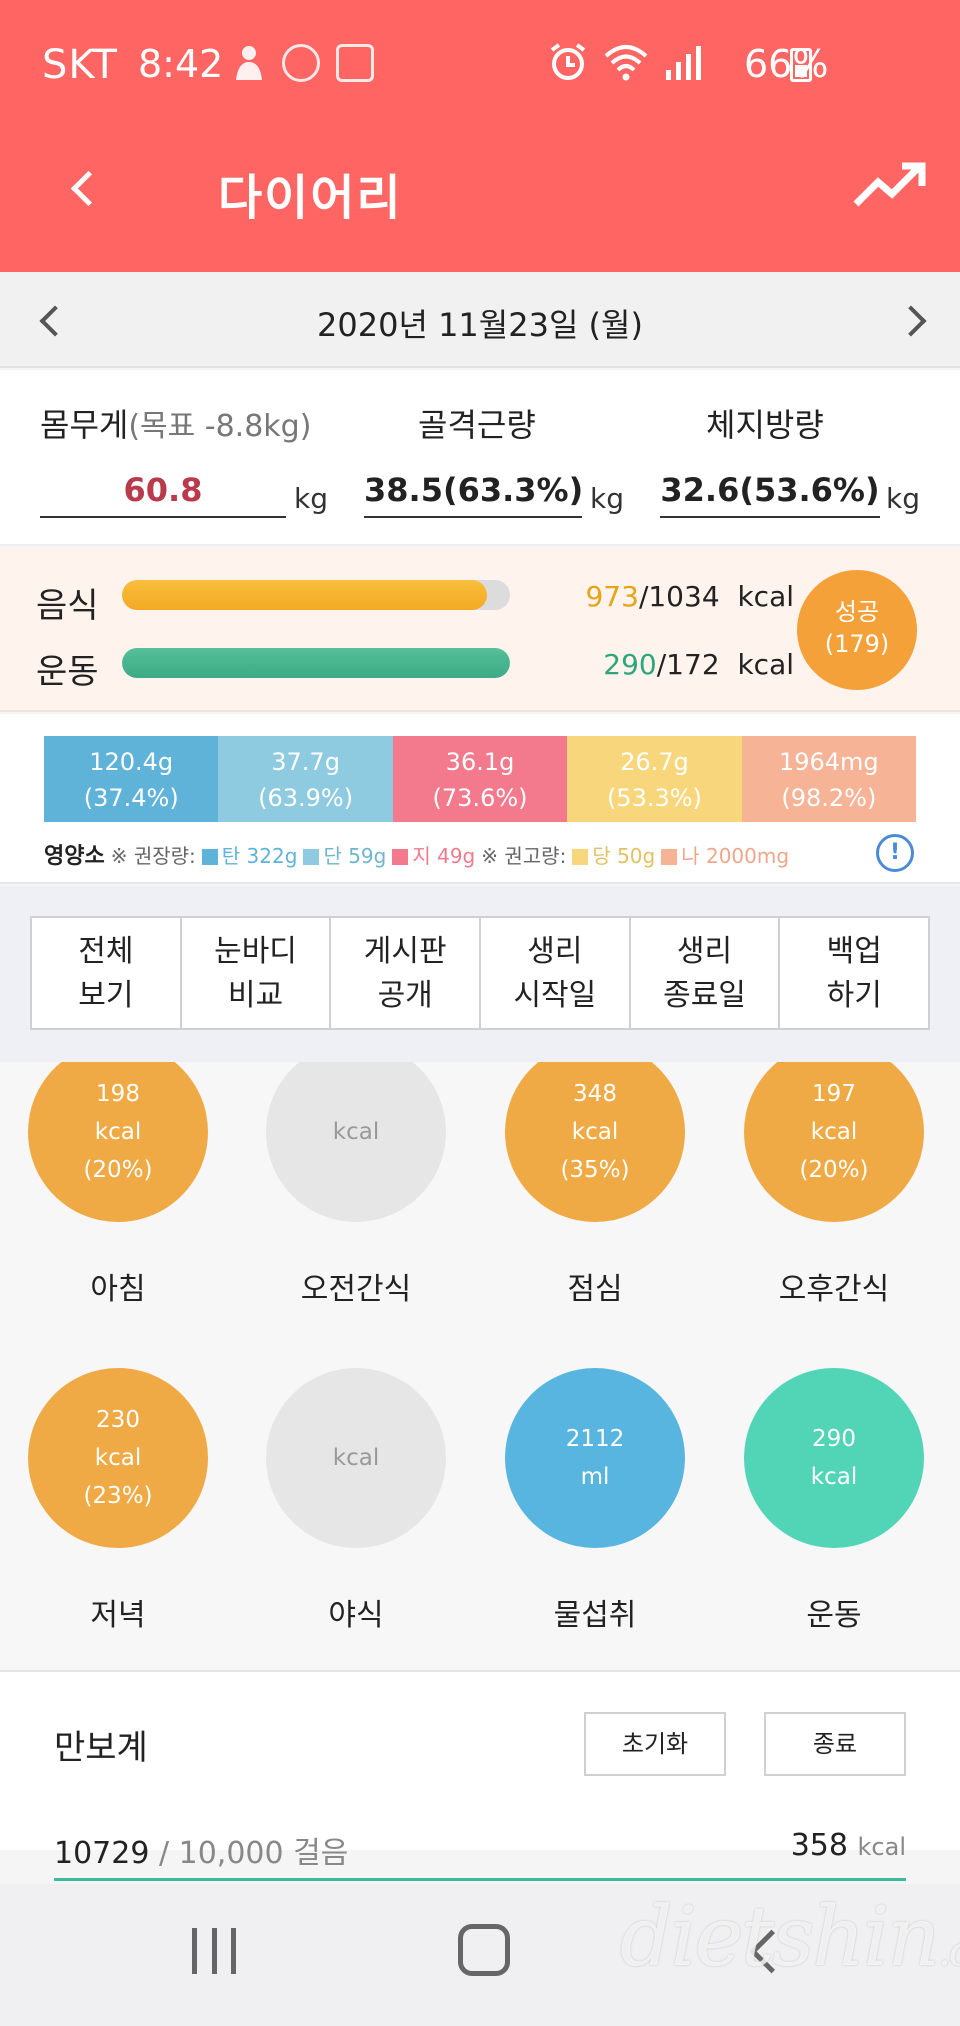 The height and width of the screenshot is (2026, 960). Describe the element at coordinates (688, 664) in the screenshot. I see `exercise-calories-goal: /172` at that location.